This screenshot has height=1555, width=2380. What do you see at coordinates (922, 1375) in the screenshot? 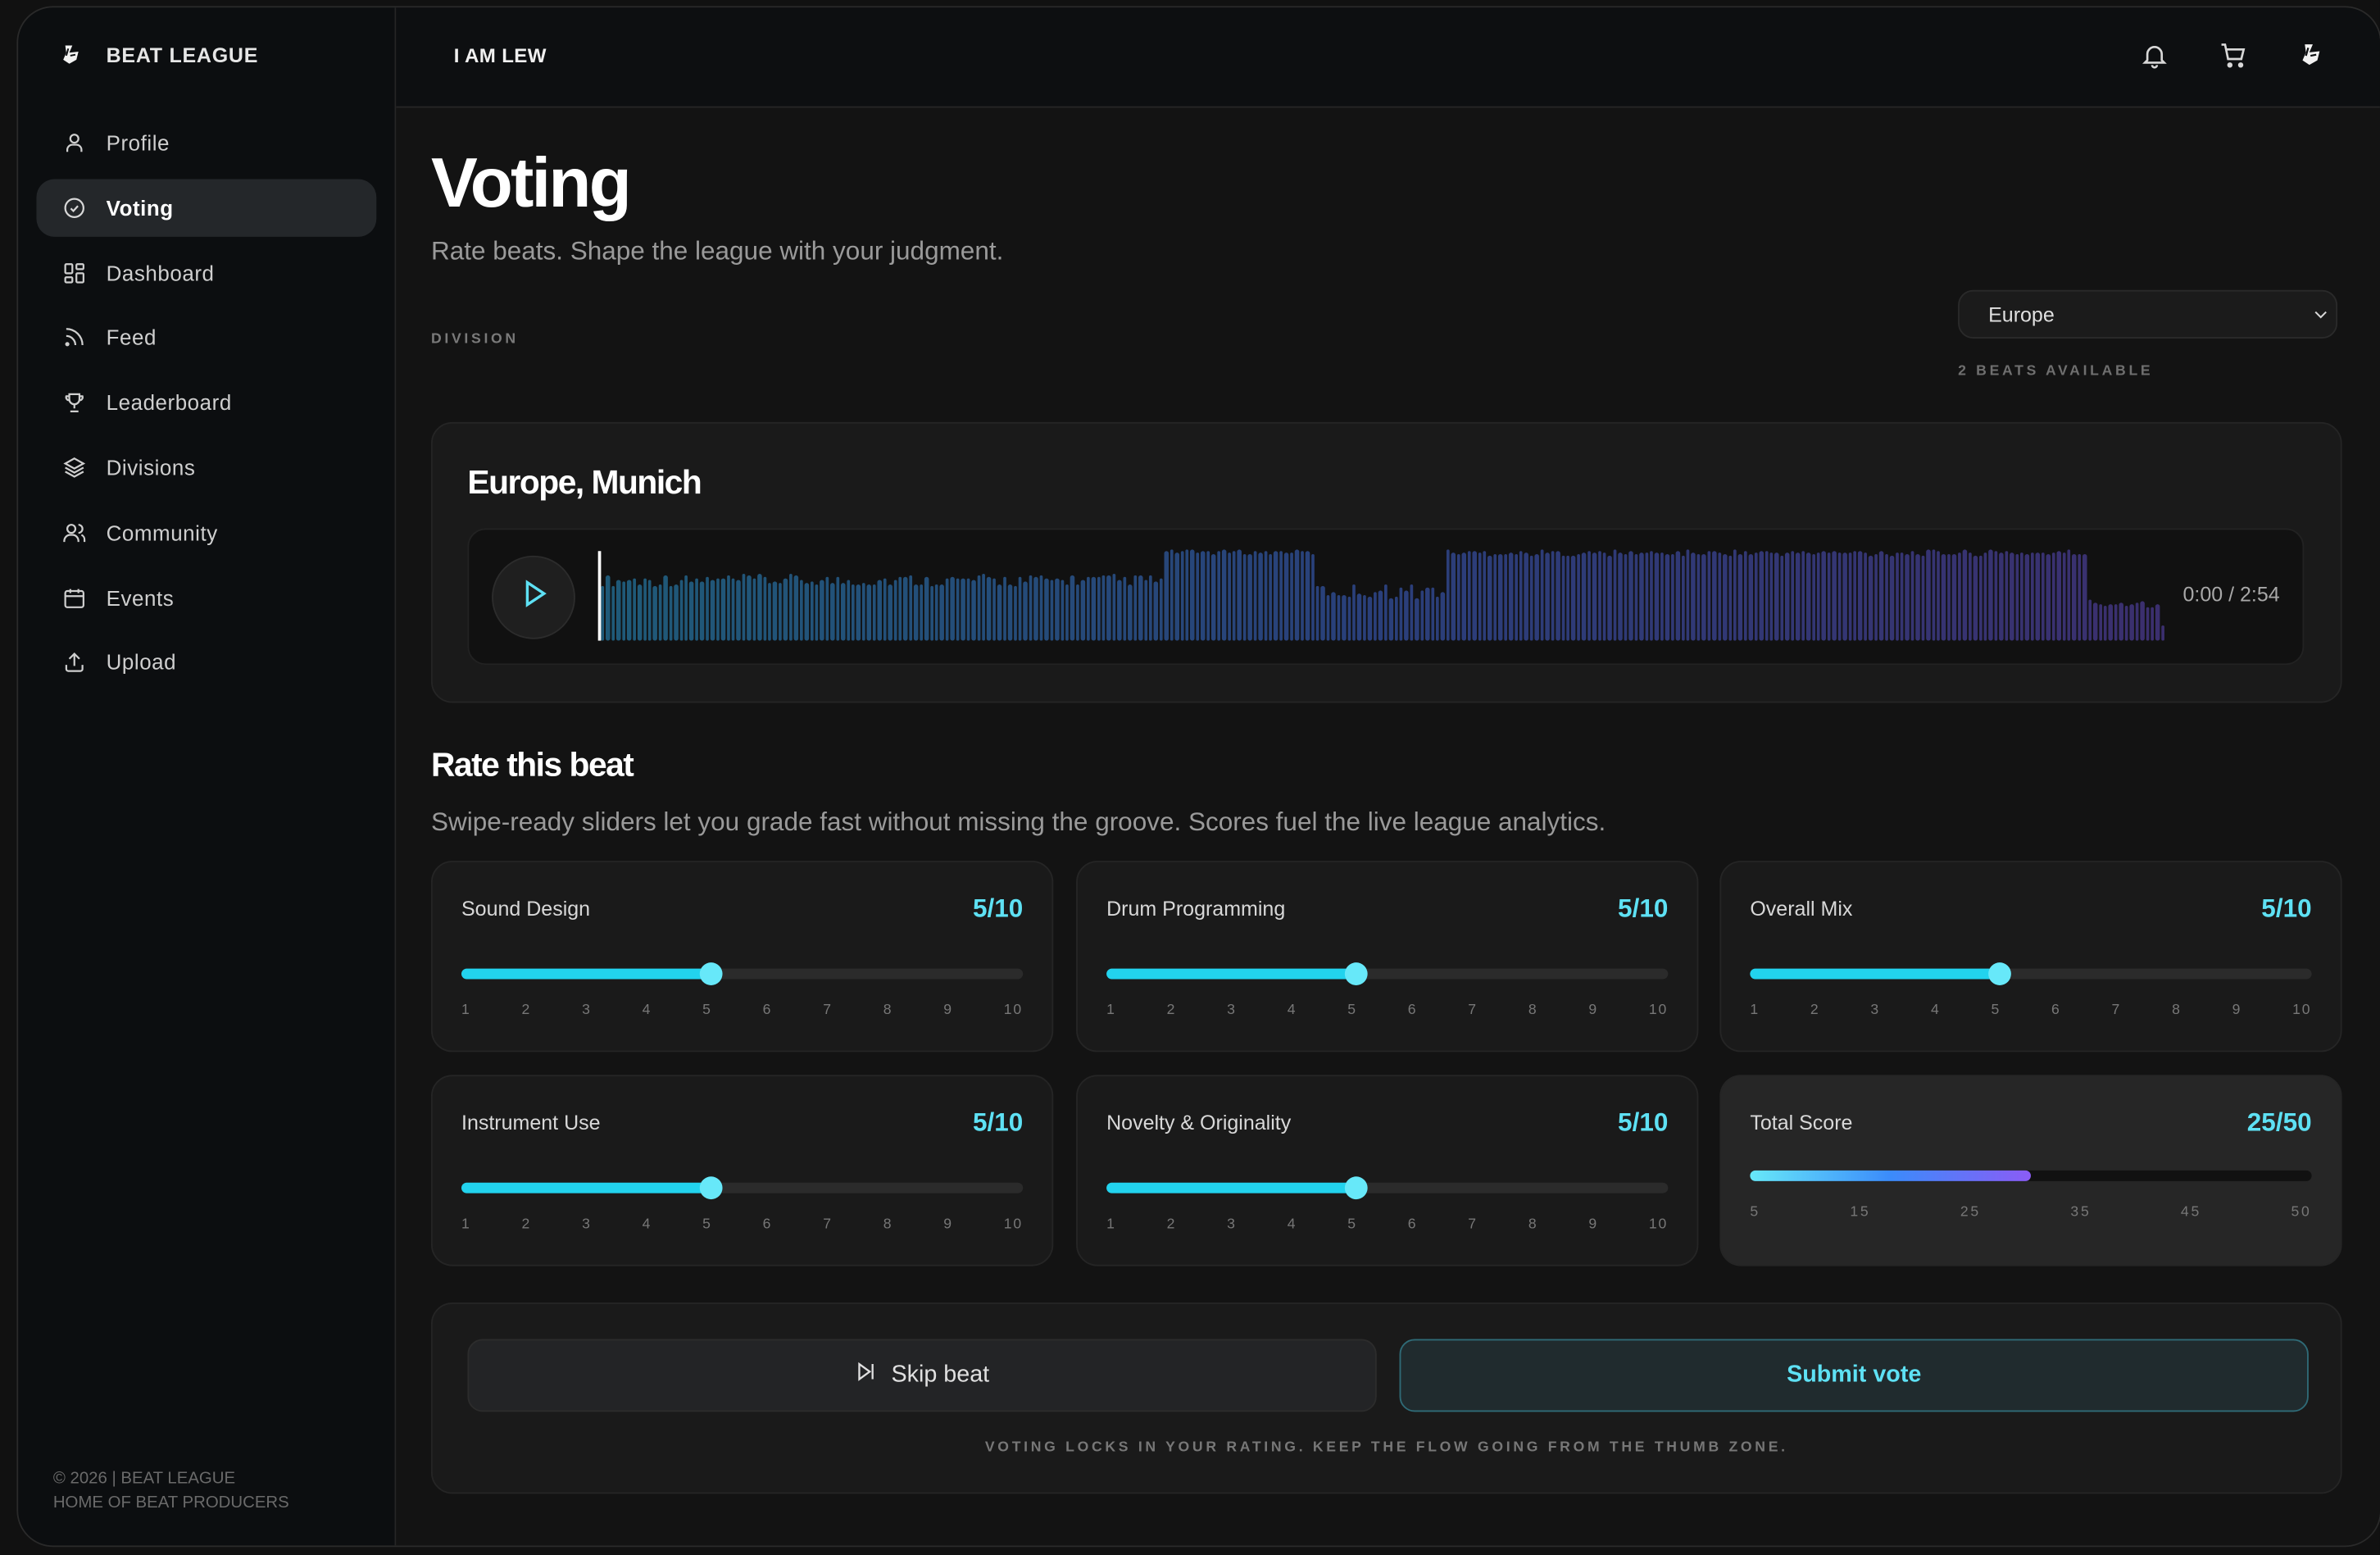
I see `skip-beat-button: Skip beat` at bounding box center [922, 1375].